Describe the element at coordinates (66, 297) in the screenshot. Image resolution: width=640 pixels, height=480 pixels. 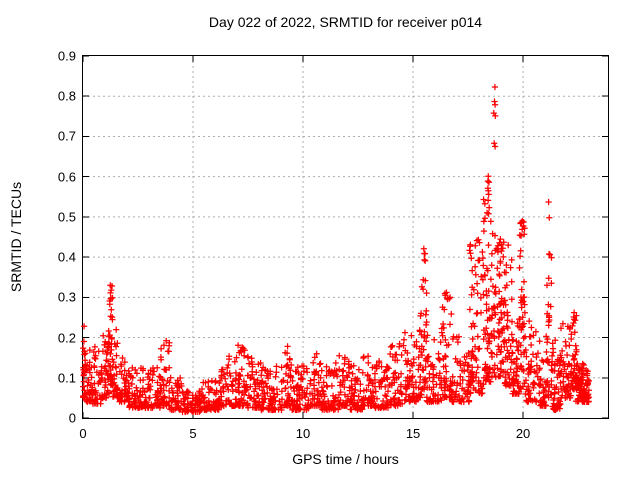
I see `y-tick-label: 0.3` at that location.